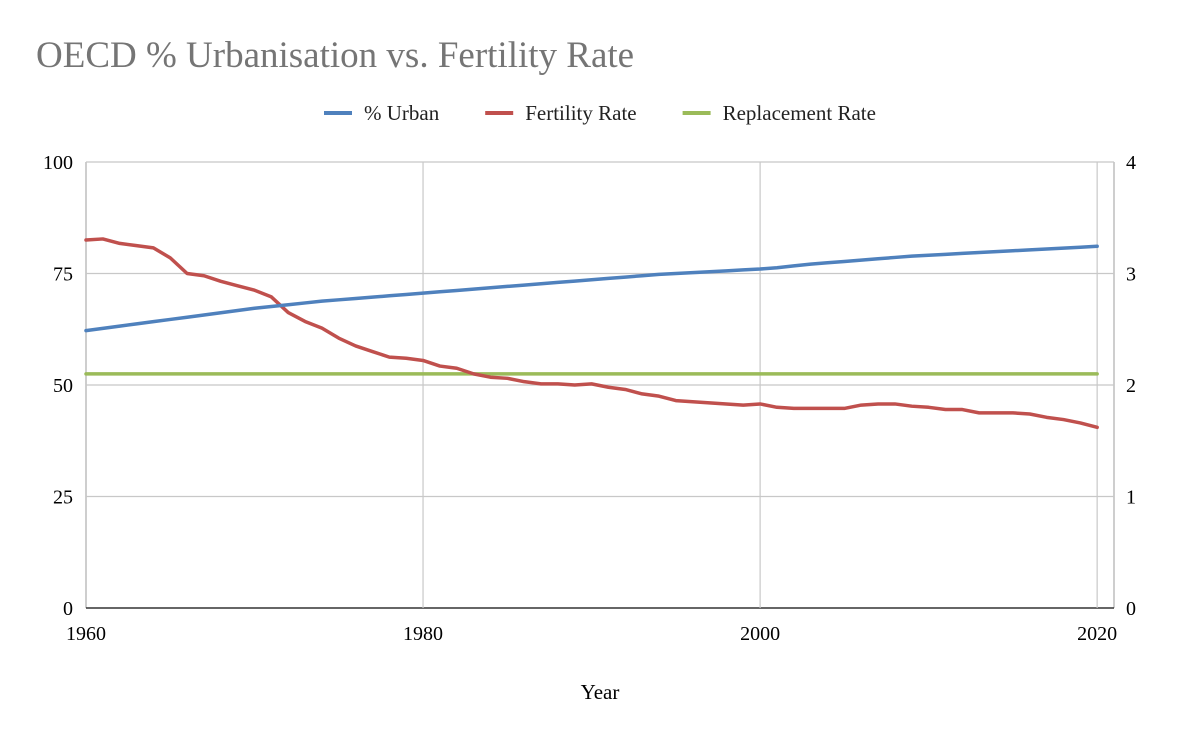  I want to click on y2-tick-label: 3, so click(1131, 275).